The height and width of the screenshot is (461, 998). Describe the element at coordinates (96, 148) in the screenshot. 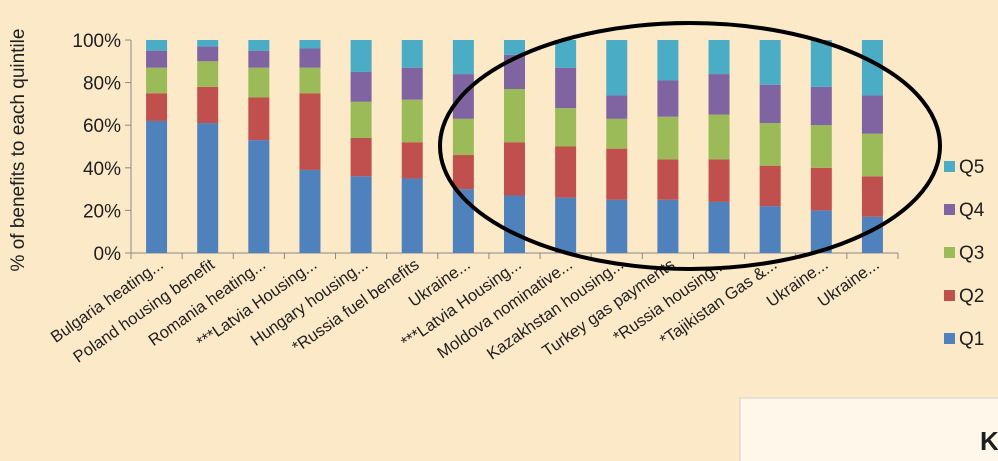

I see `y-tick-labels: 0% 20% 40% 60% 80% 100%` at that location.